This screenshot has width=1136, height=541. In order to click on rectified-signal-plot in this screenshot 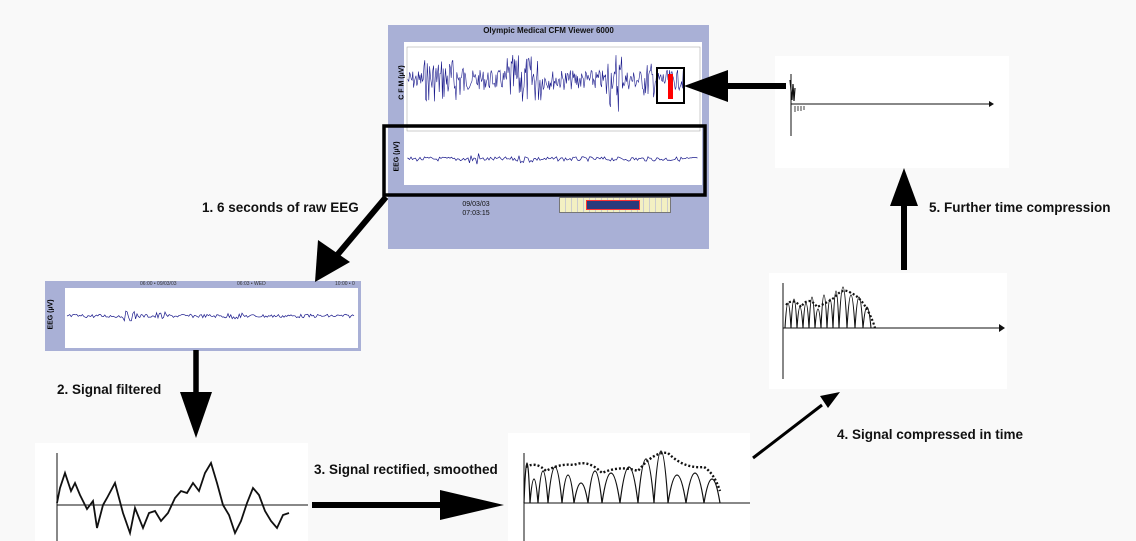, I will do `click(636, 495)`.